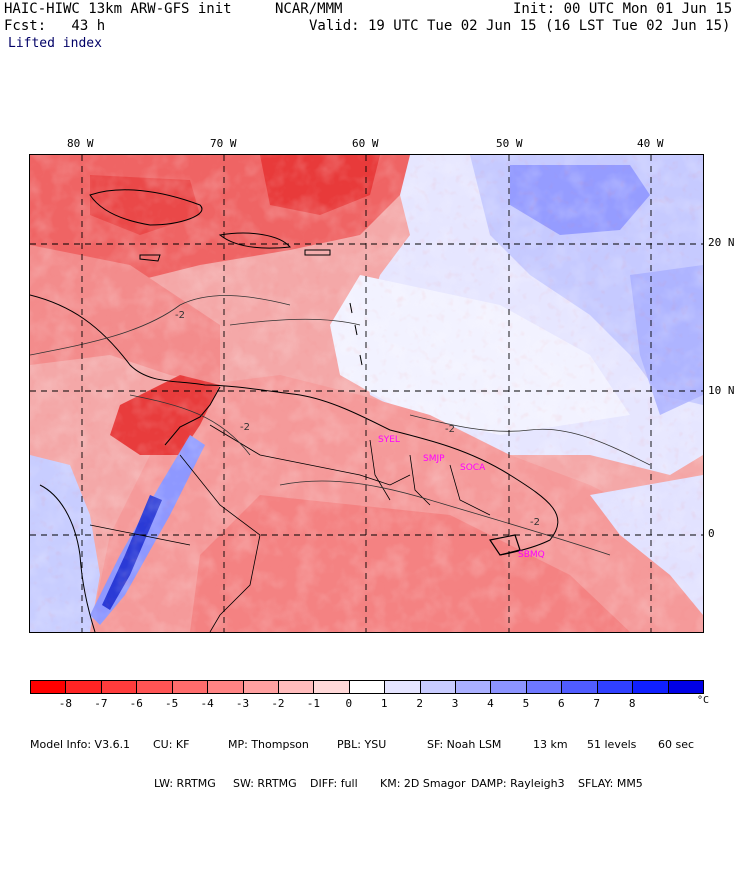 Image resolution: width=740 pixels, height=881 pixels. Describe the element at coordinates (610, 783) in the screenshot. I see `surface-layer: SFLAY: MM5` at that location.